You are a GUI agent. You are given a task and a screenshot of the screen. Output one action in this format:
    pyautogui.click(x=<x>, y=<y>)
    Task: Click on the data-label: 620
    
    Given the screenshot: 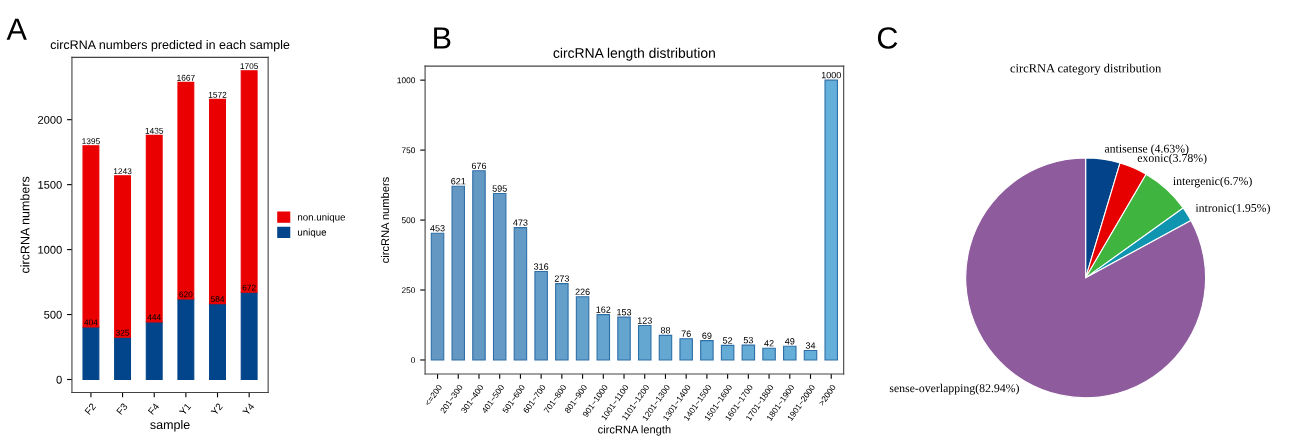 What is the action you would take?
    pyautogui.click(x=186, y=294)
    